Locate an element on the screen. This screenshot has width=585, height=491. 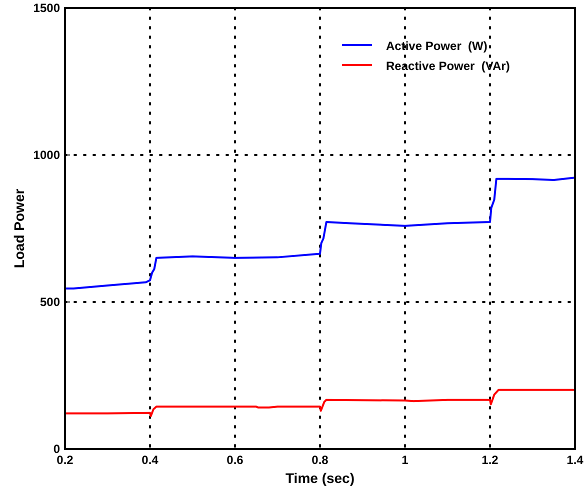
x-tick-label: 1 is located at coordinates (405, 460).